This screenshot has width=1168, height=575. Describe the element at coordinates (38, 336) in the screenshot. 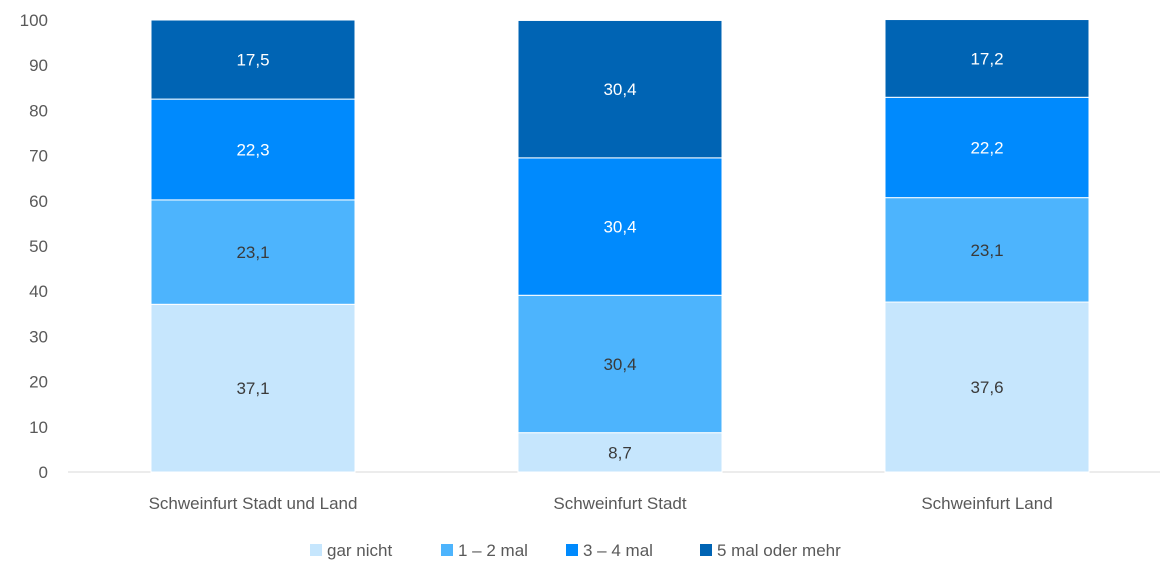

I see `y-tick-label: 30` at that location.